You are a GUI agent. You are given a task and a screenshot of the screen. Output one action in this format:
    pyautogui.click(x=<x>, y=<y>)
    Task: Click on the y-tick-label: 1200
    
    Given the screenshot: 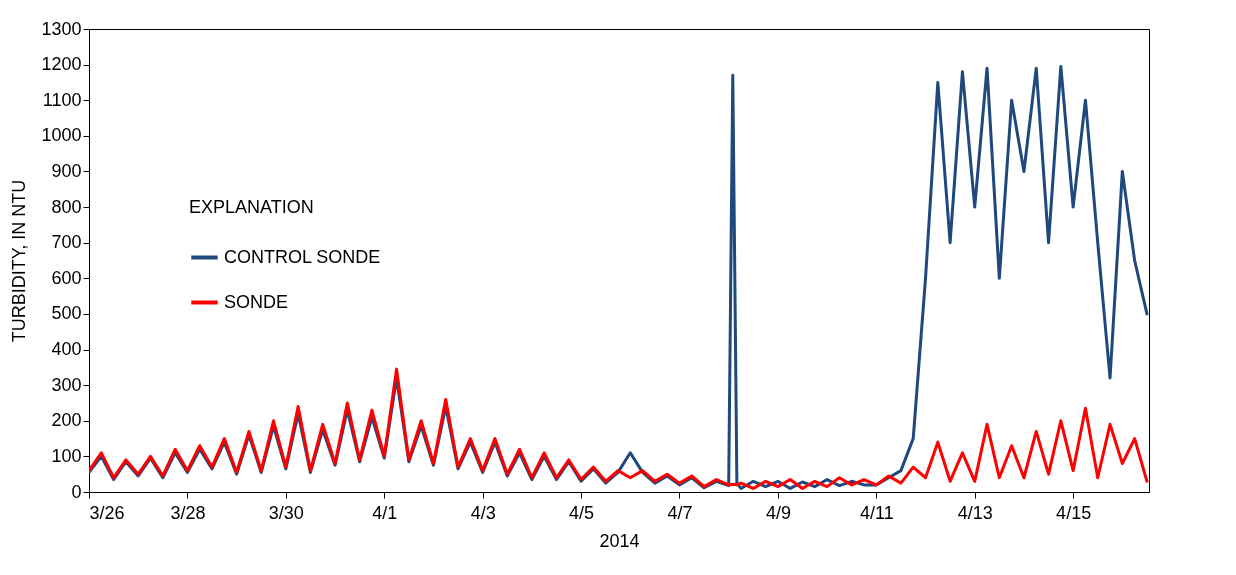 What is the action you would take?
    pyautogui.click(x=61, y=64)
    